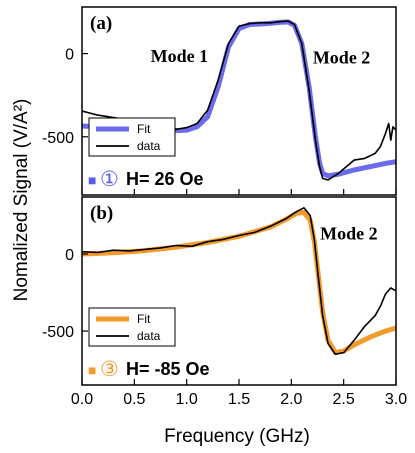 This screenshot has height=453, width=415. Describe the element at coordinates (134, 399) in the screenshot. I see `x-tick-label: 0.5` at that location.